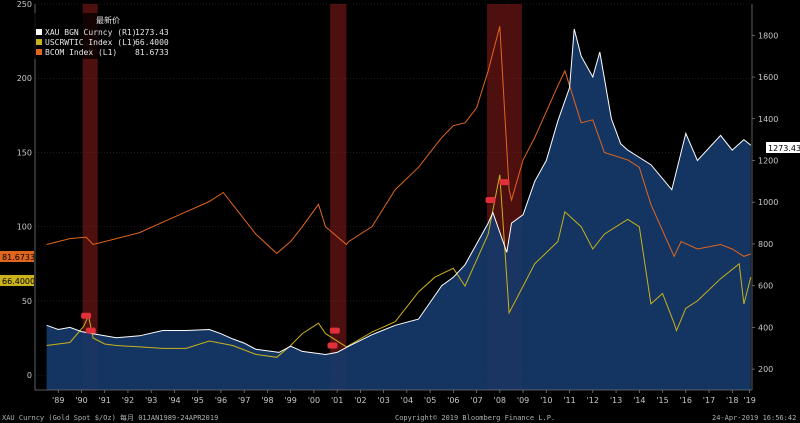 The image size is (800, 423). I want to click on x-tick-label: '16, so click(686, 400).